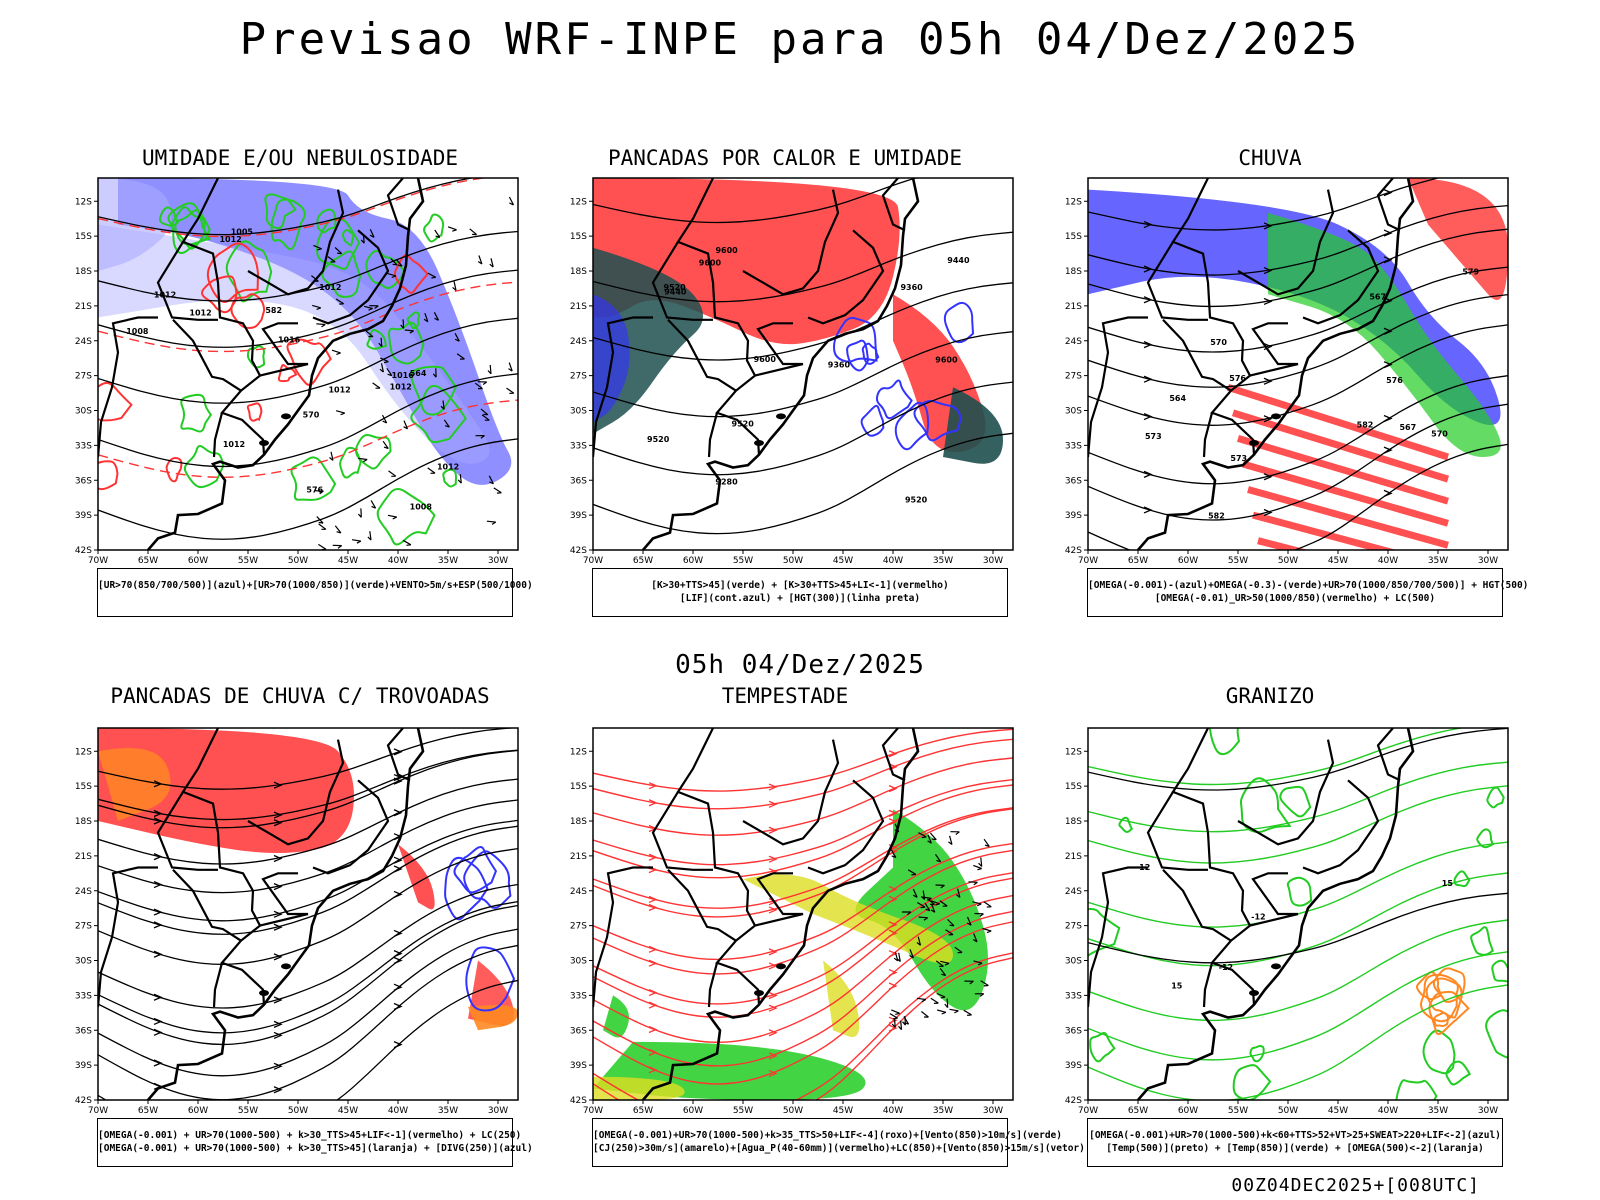  I want to click on lat-label: 21S, so click(83, 307).